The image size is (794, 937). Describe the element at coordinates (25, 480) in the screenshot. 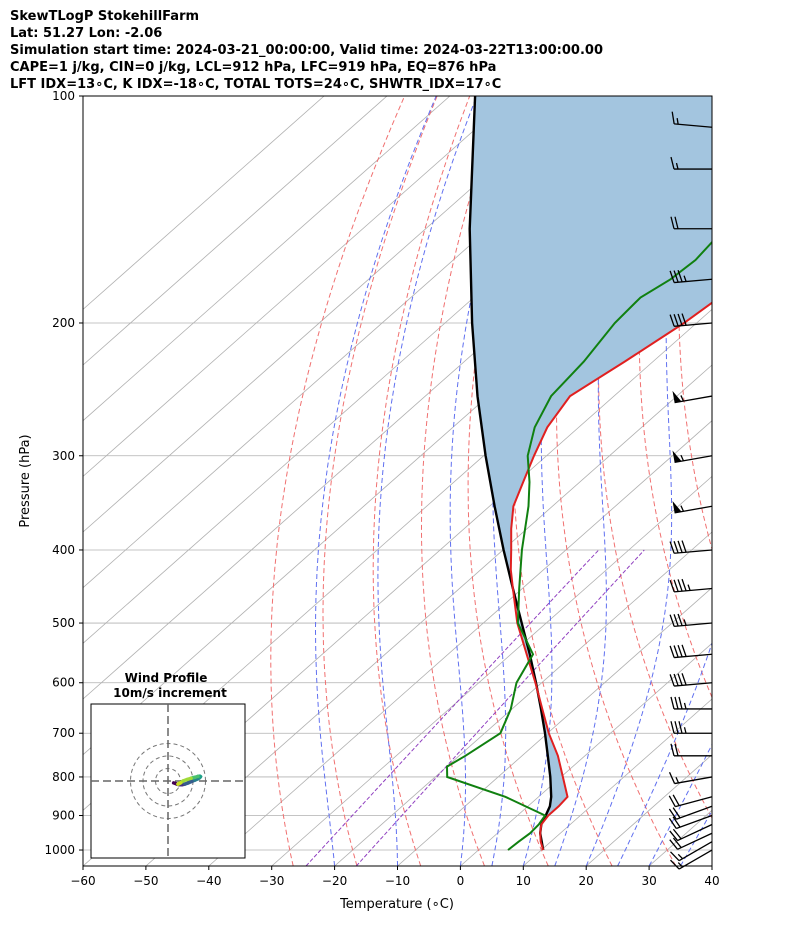

I see `y-axis-label: Pressure (hPa)` at that location.